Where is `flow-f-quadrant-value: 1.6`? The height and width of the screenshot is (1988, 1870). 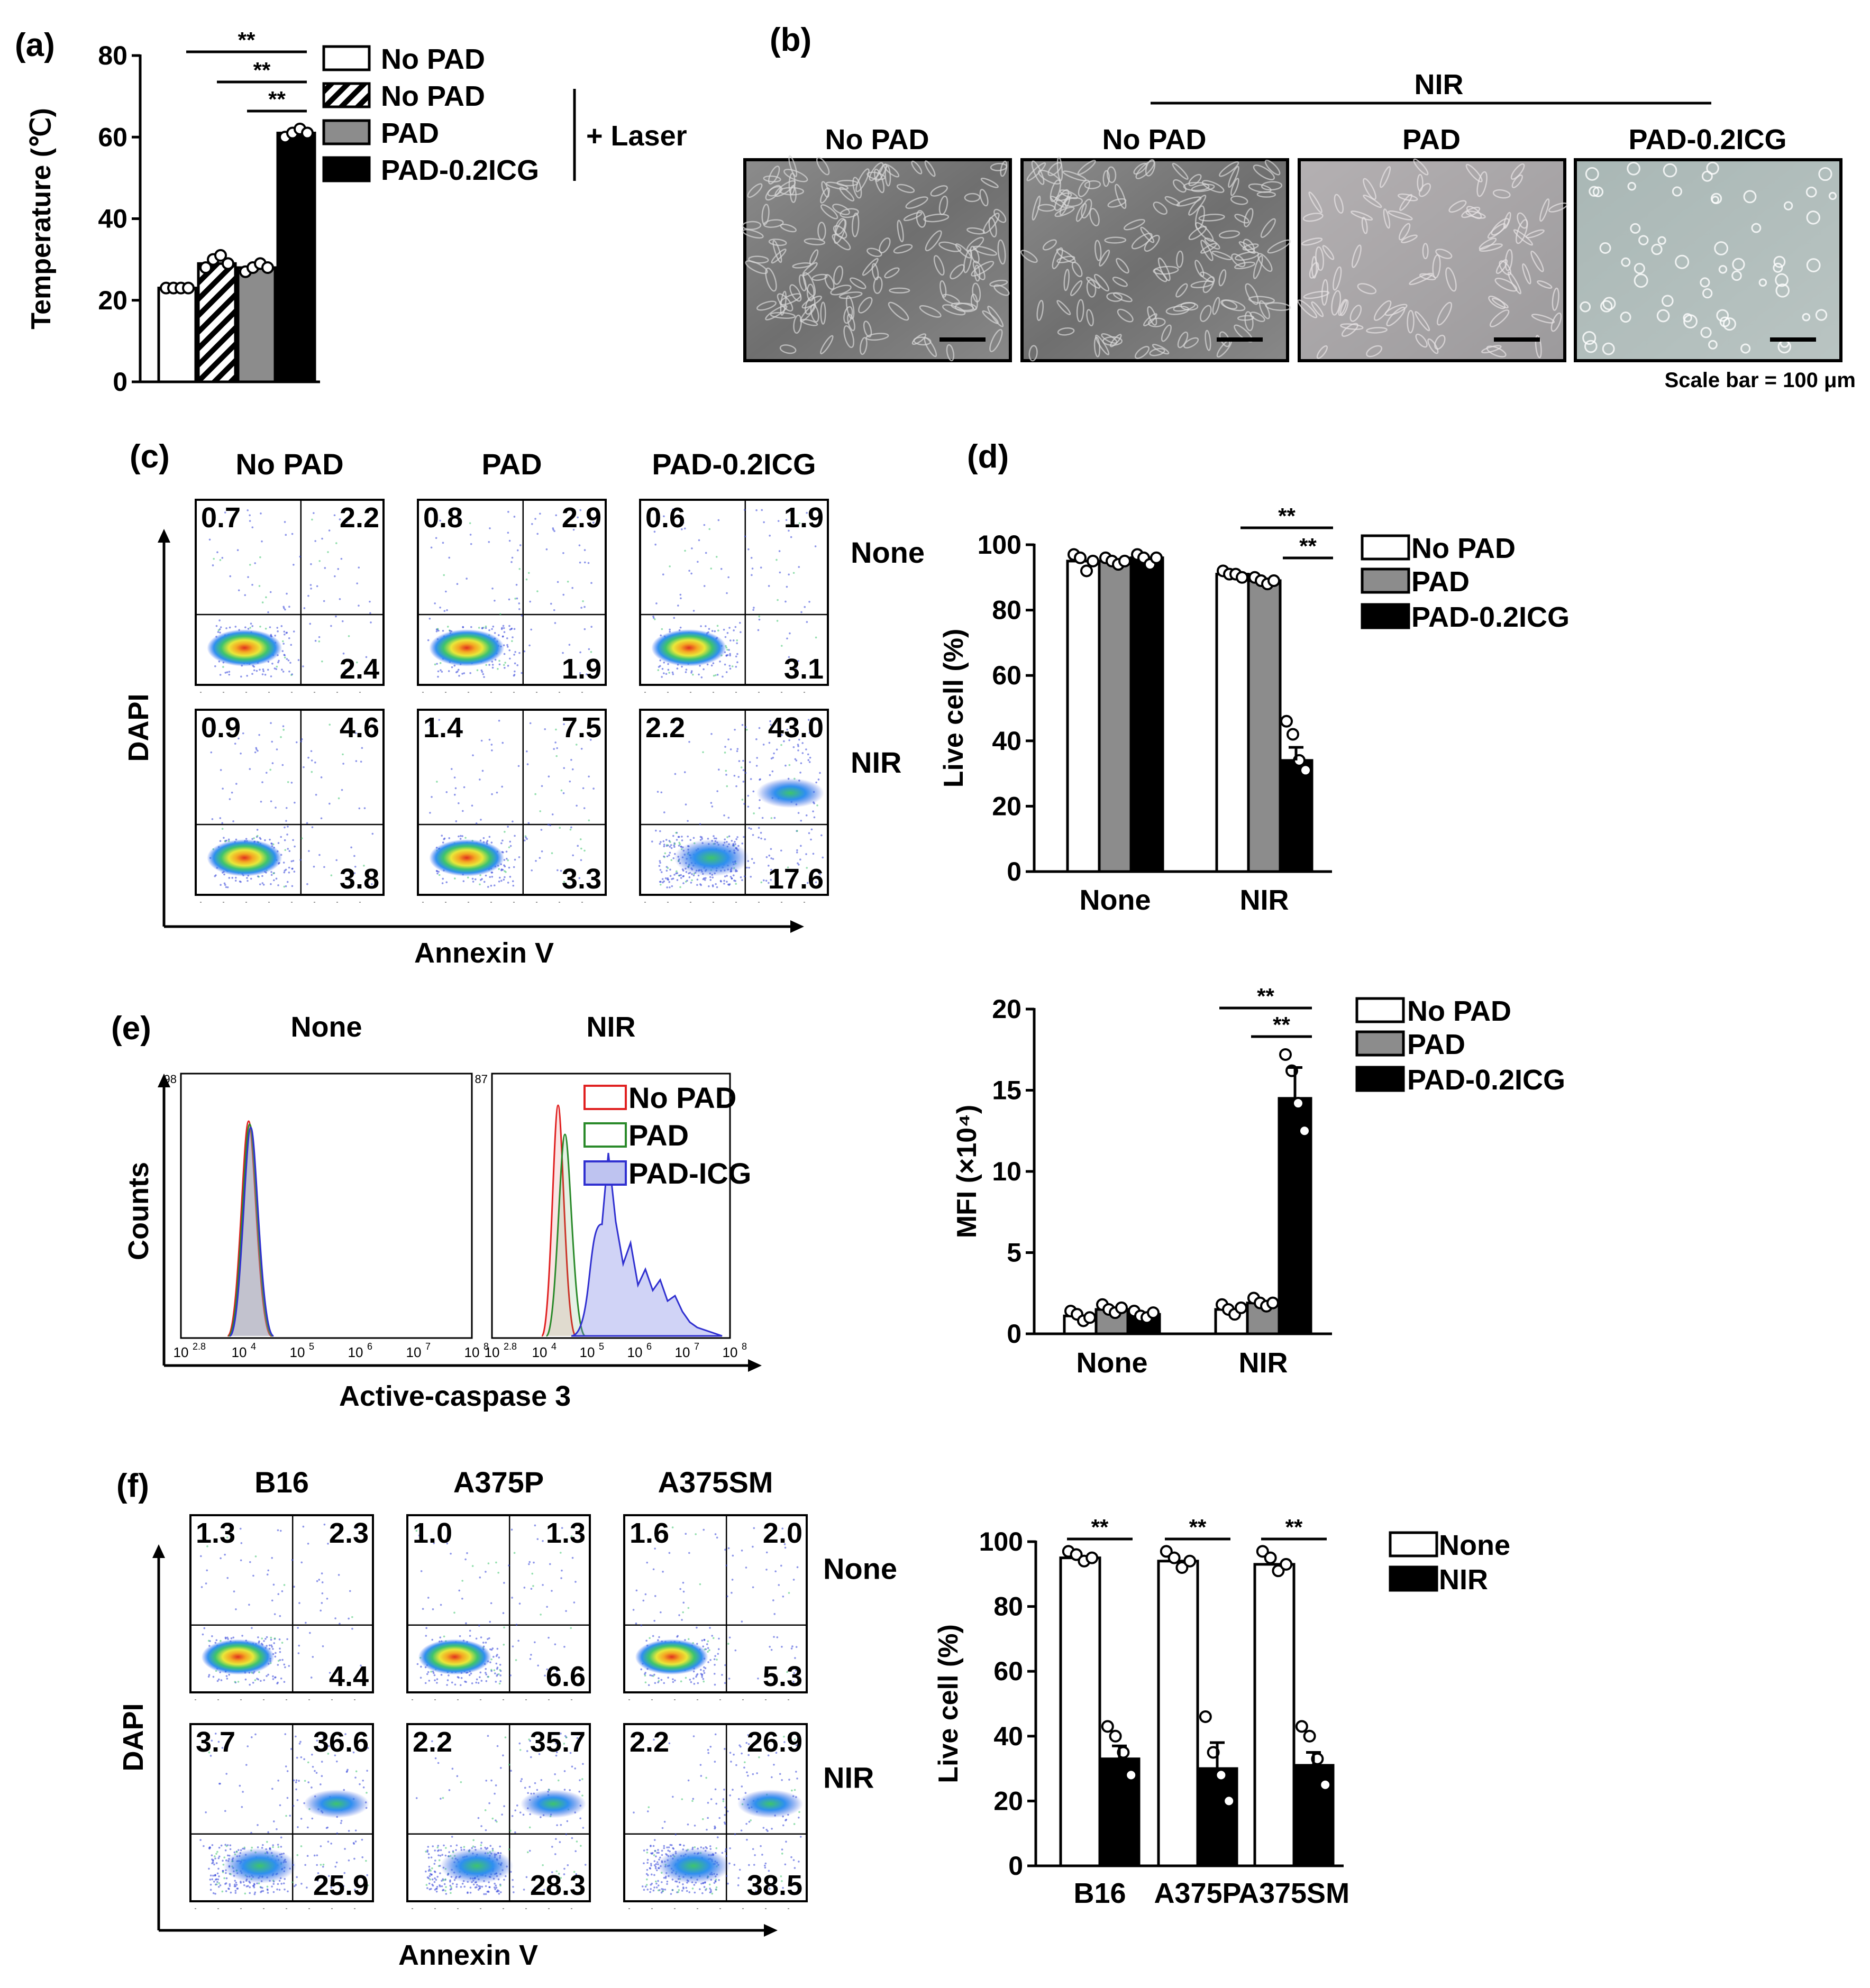
flow-f-quadrant-value: 1.6 is located at coordinates (649, 1533).